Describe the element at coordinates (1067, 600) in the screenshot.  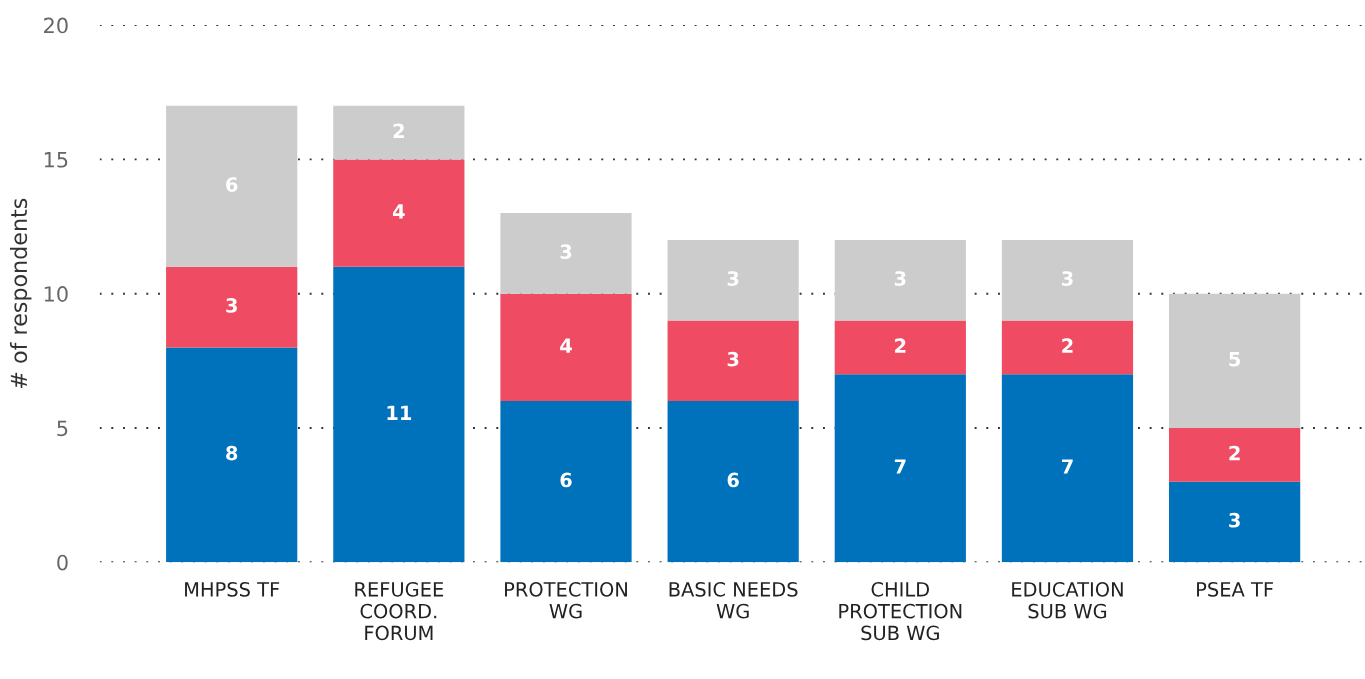
I see `x-tick-label: EDUCATION SUB WG` at that location.